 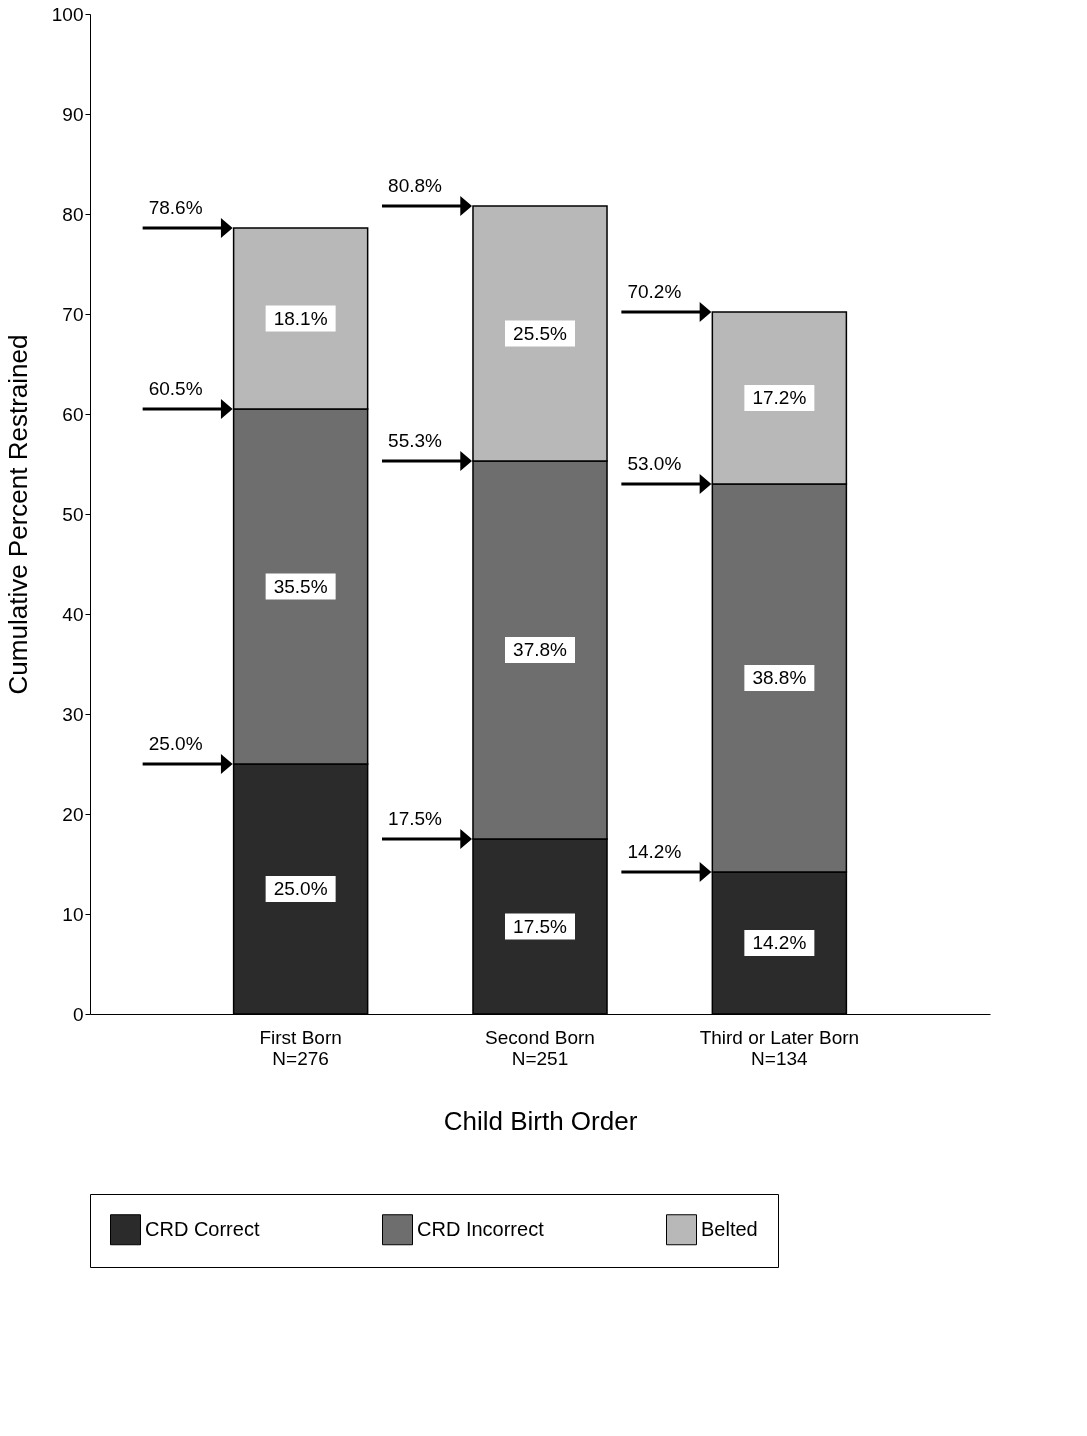 I want to click on legend-label: Belted, so click(x=729, y=1228).